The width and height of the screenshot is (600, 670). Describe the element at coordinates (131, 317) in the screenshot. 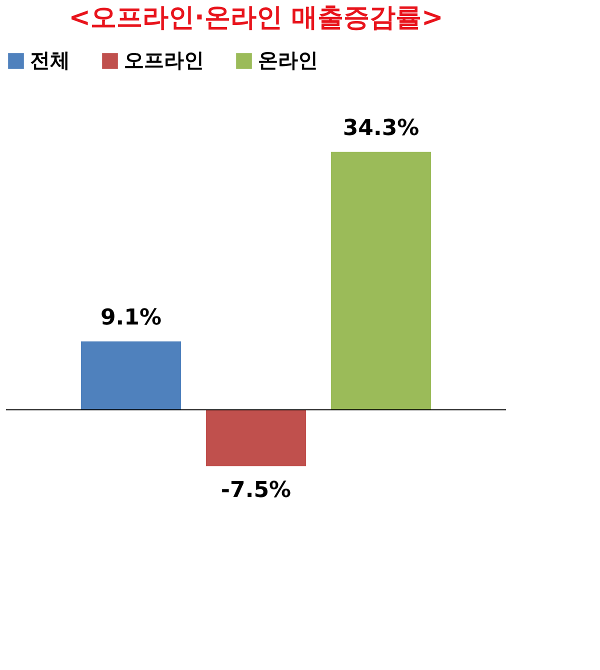

I see `data-label: 9.1%` at that location.